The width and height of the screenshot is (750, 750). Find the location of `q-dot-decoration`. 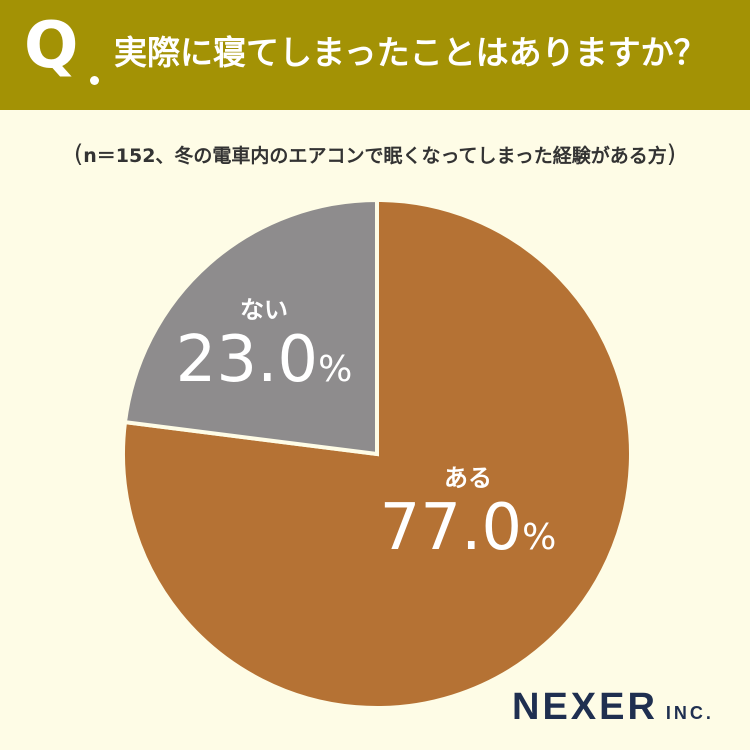

q-dot-decoration is located at coordinates (94, 80).